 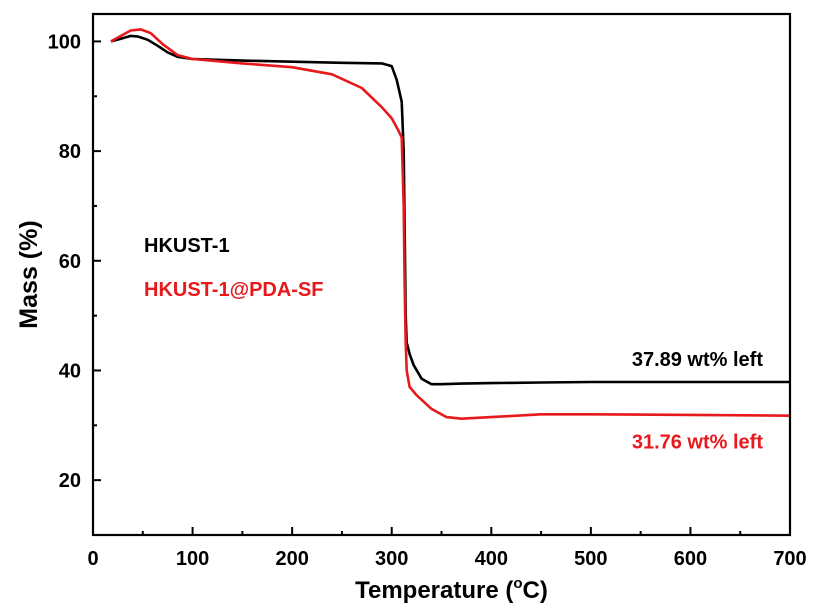 I want to click on y-tick-label: 80, so click(x=70, y=152).